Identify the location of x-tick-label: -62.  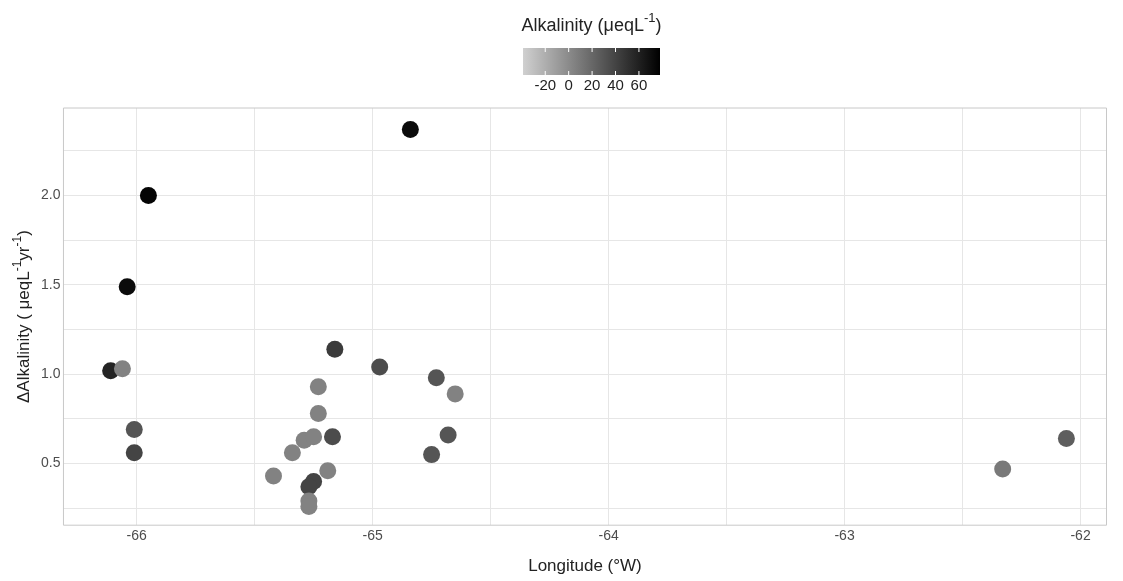
(1080, 535).